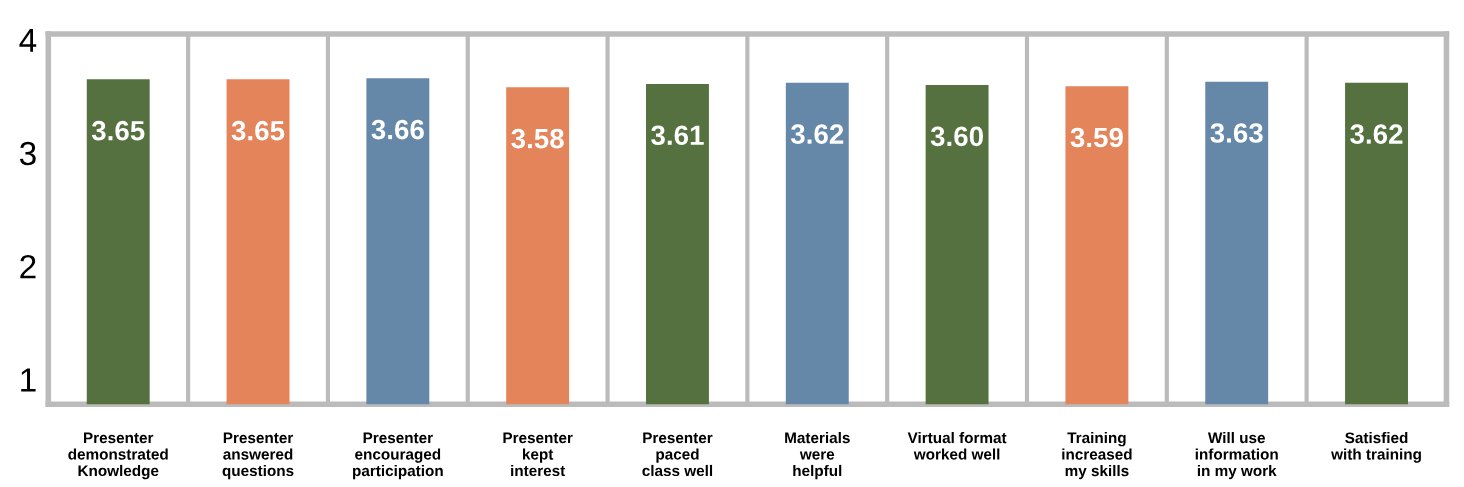 This screenshot has height=487, width=1464. What do you see at coordinates (956, 136) in the screenshot?
I see `data-label: 3.60` at bounding box center [956, 136].